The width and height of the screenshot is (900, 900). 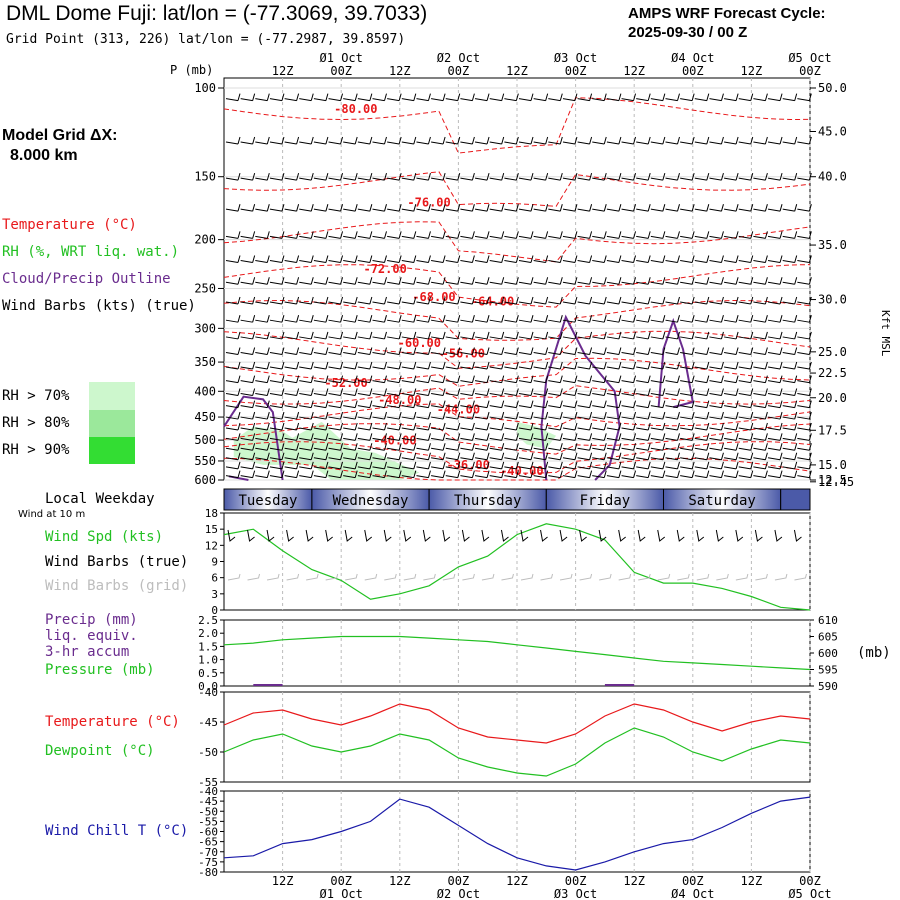 What do you see at coordinates (205, 328) in the screenshot?
I see `pressure-label: 300` at bounding box center [205, 328].